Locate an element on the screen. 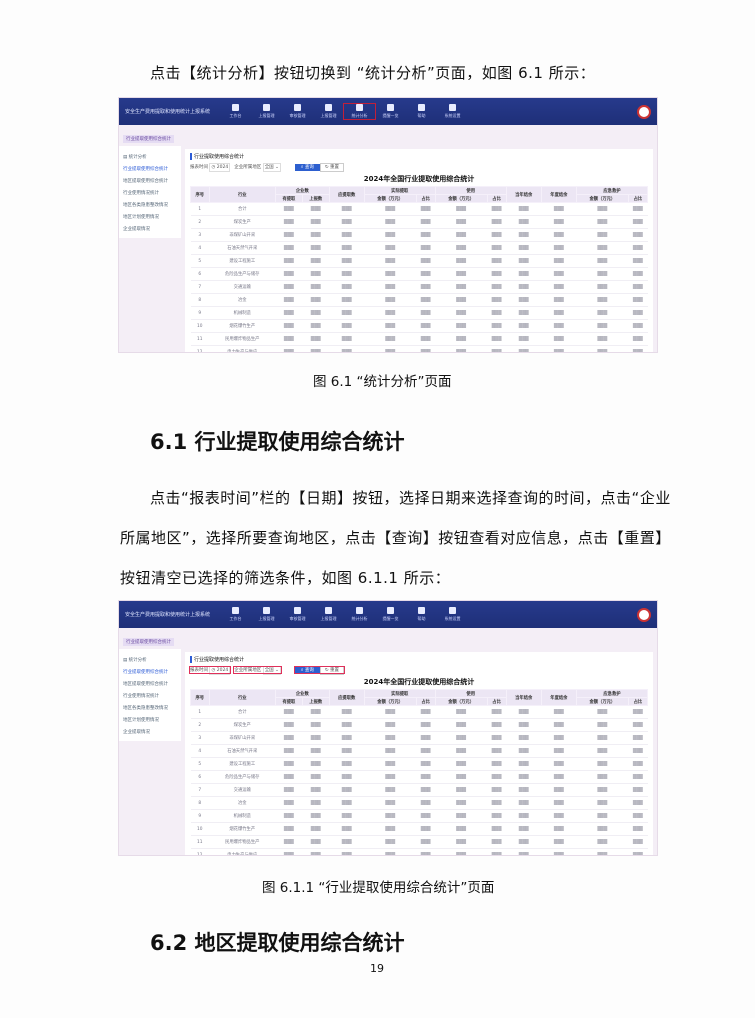 Image resolution: width=755 pixels, height=1018 pixels. panel-title: 行业提取使用综合统计 is located at coordinates (419, 659).